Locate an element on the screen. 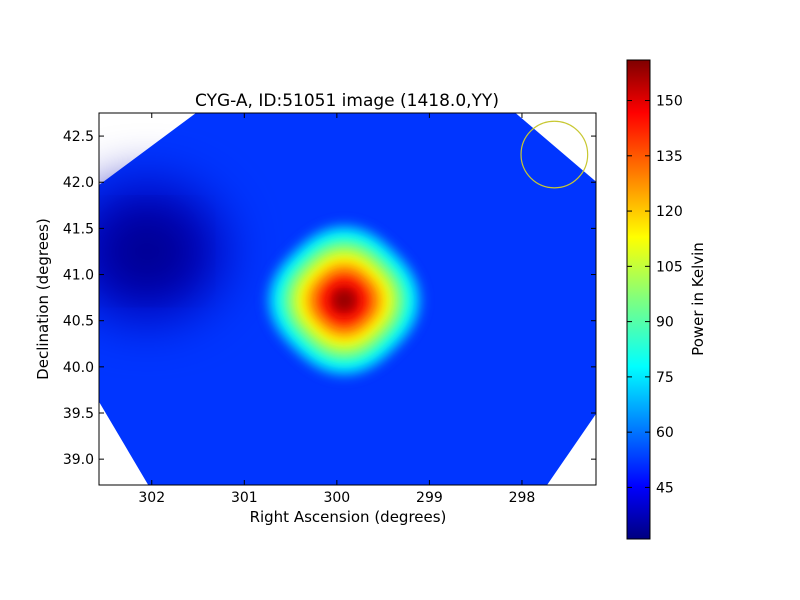  y-axis-label: Declination (degrees) is located at coordinates (43, 299).